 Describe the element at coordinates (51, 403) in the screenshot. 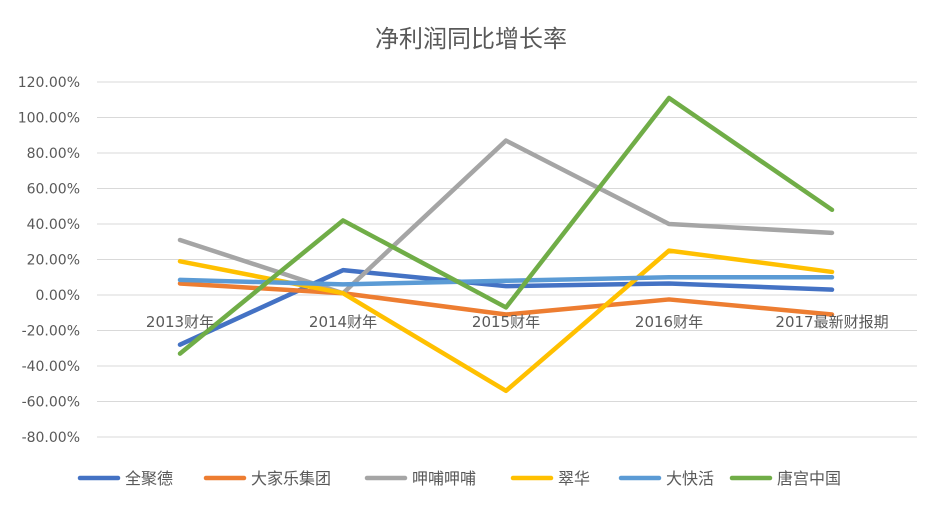

I see `y-tick-label: -60.00%` at that location.